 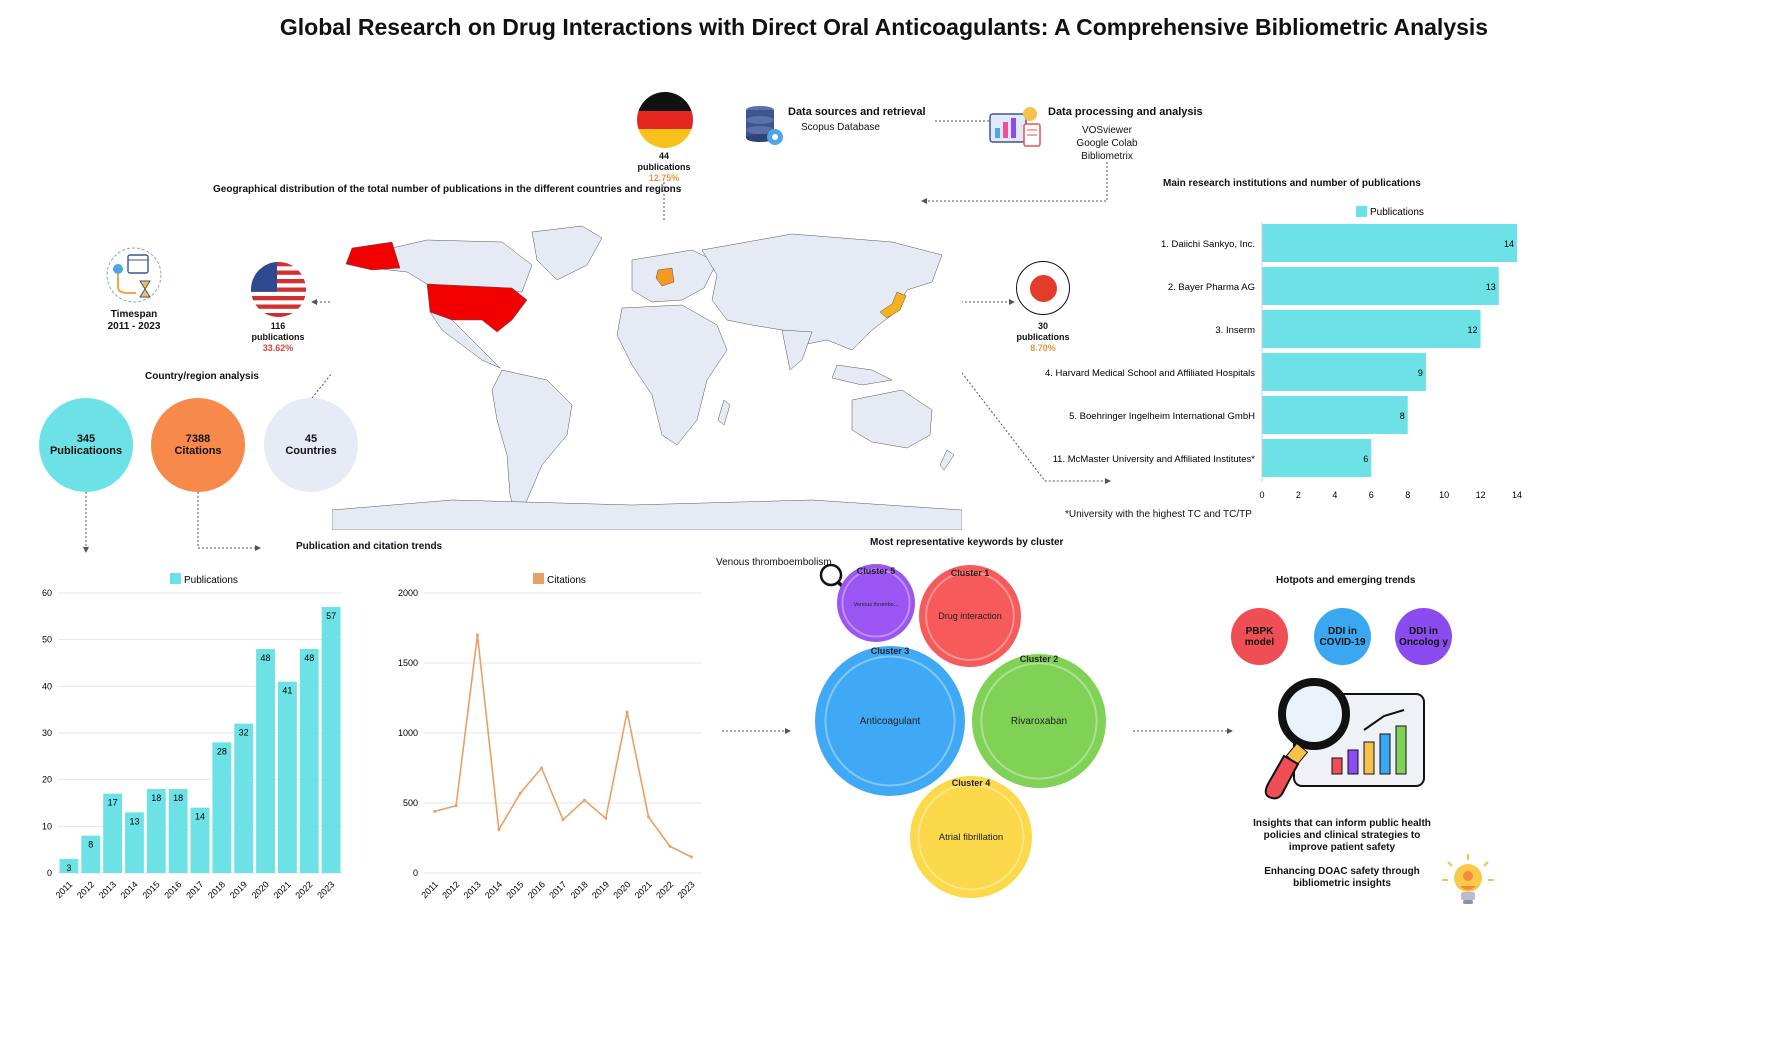 What do you see at coordinates (222, 751) in the screenshot?
I see `bar-value-label: 28` at bounding box center [222, 751].